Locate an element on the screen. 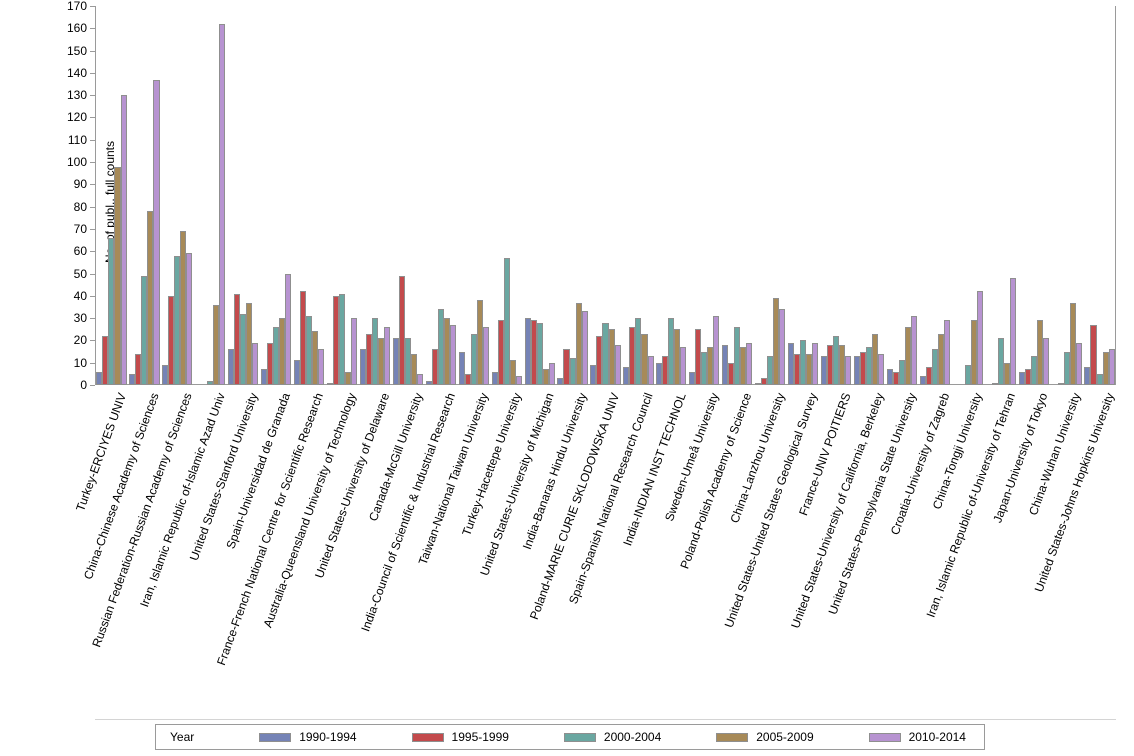 This screenshot has height=756, width=1134. legend-label: 2000-2004 is located at coordinates (632, 737).